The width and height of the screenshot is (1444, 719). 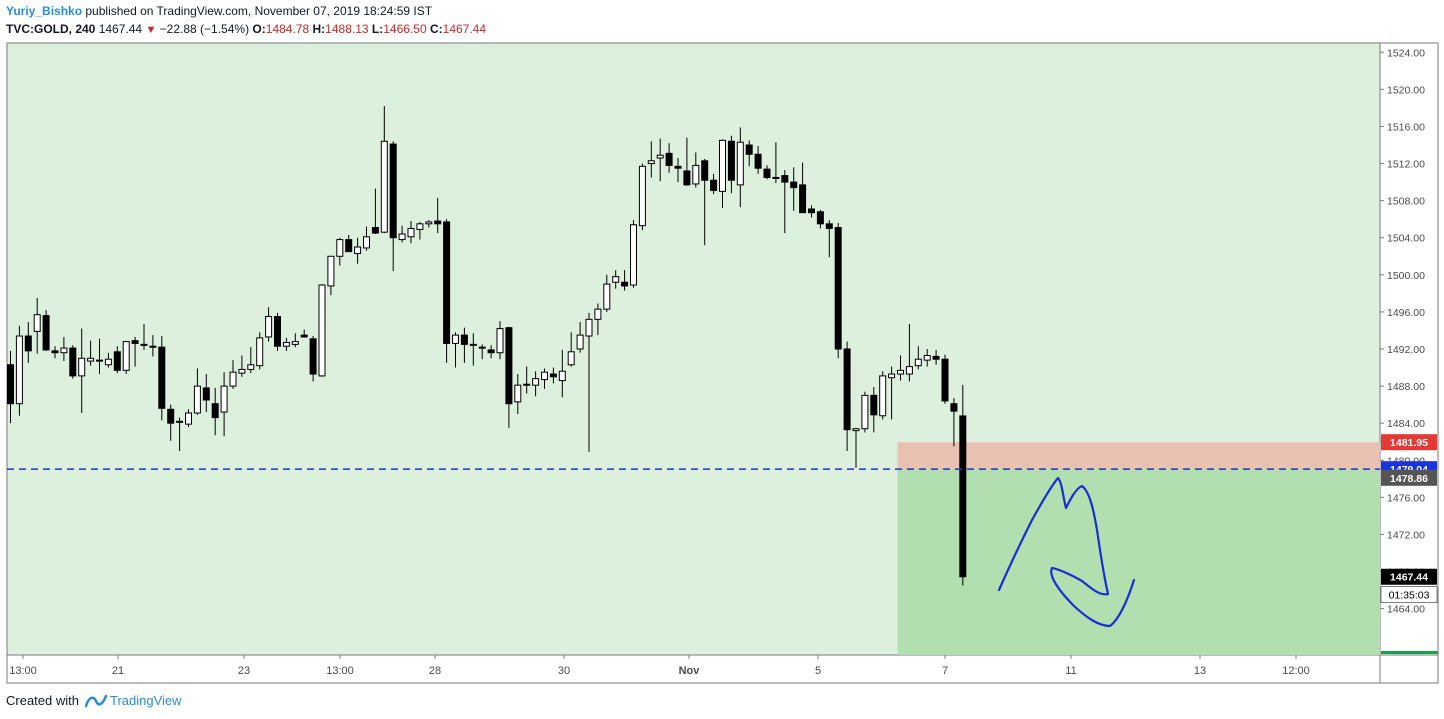 I want to click on profit-target-zone, so click(x=1139, y=562).